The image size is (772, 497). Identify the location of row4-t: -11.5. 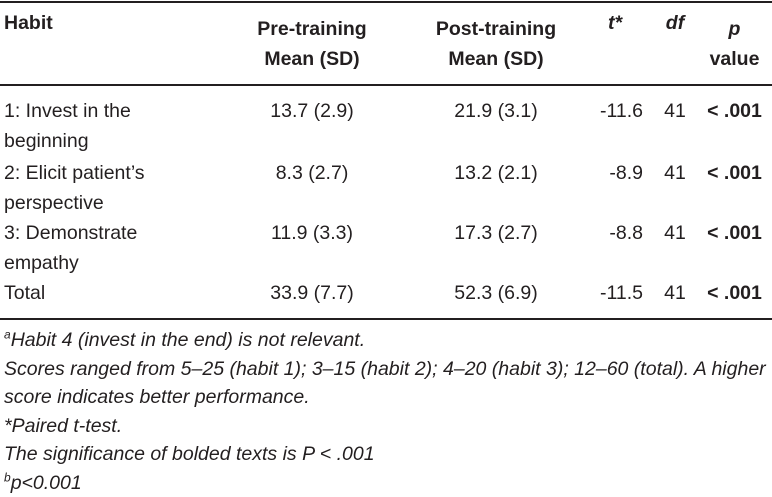
(615, 293).